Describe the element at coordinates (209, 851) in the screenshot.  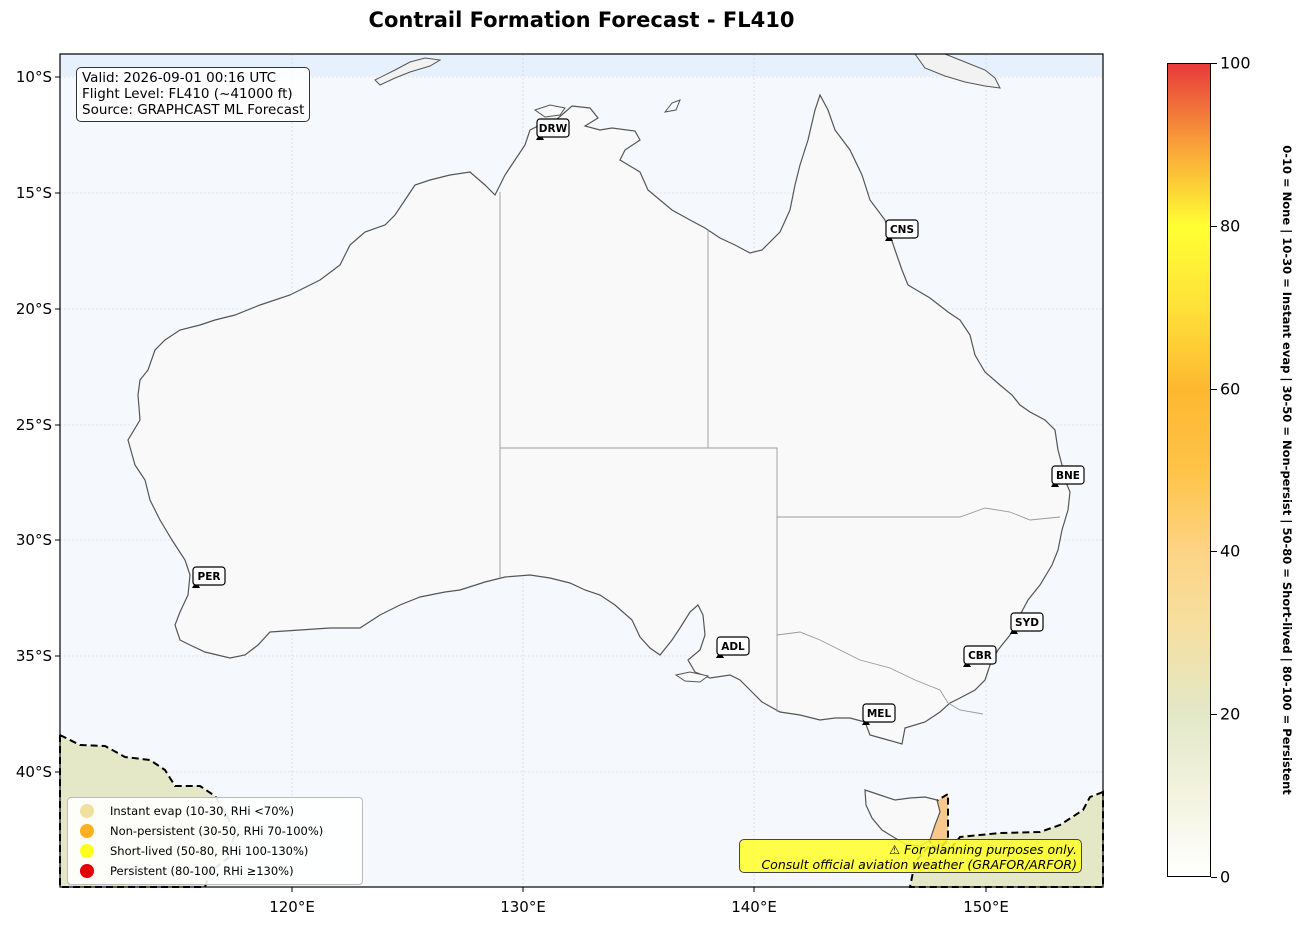
I see `legend-label: Short-lived (50-80, RHi 100-130%)` at that location.